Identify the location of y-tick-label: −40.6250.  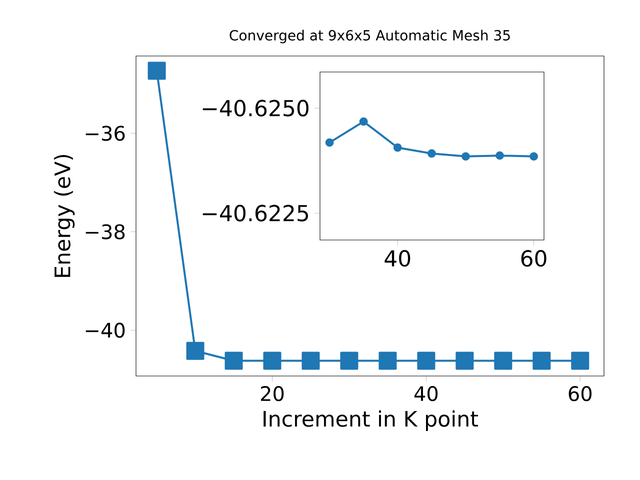
(255, 108).